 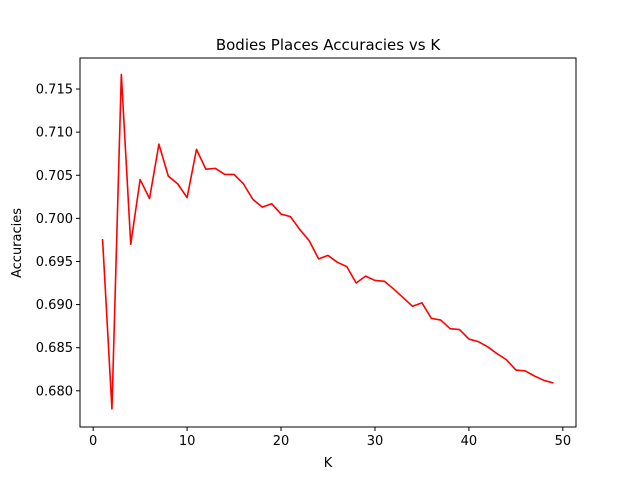 I want to click on x-tick-label: 10, so click(x=187, y=441).